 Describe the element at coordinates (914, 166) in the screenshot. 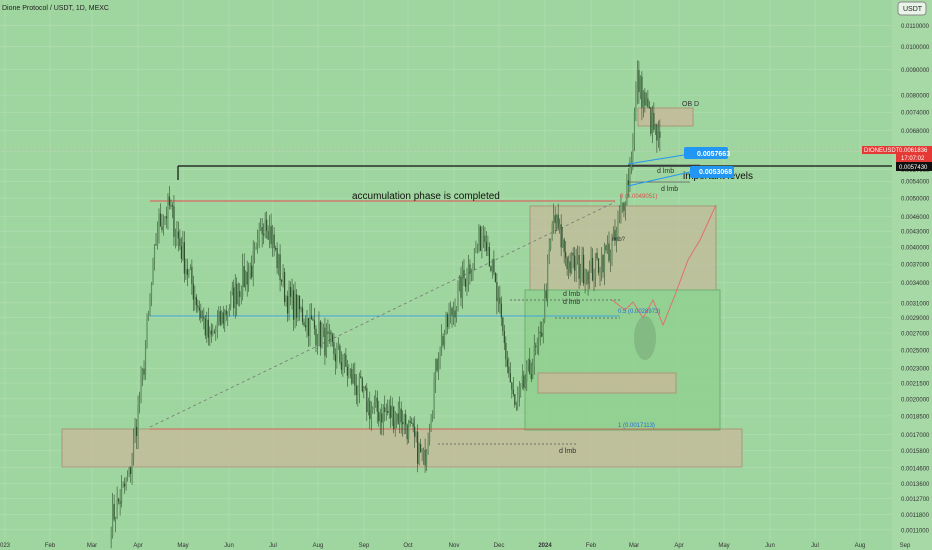

I see `level-tag` at that location.